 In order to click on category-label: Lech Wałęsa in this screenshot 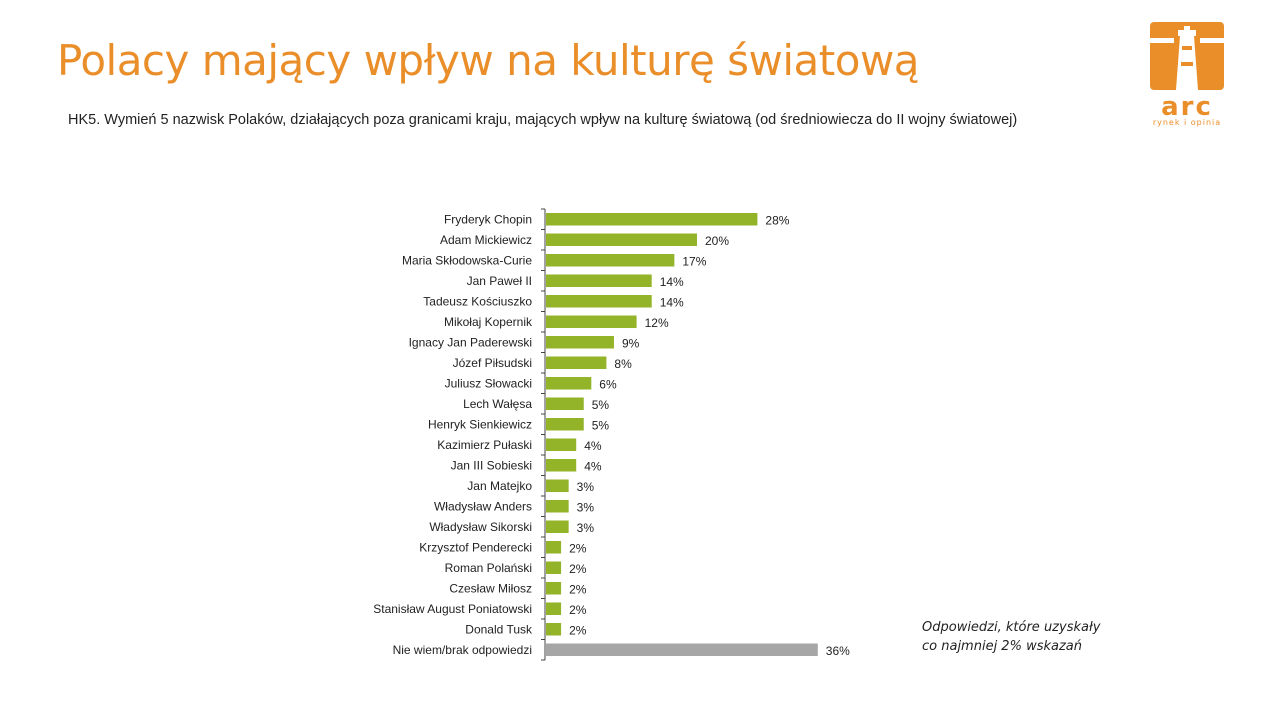, I will do `click(497, 404)`.